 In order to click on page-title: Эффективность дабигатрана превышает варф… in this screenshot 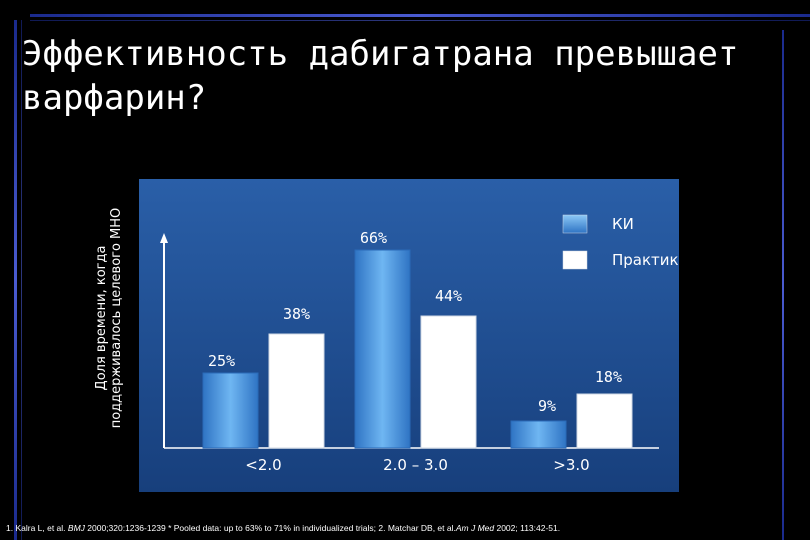, I will do `click(380, 76)`.